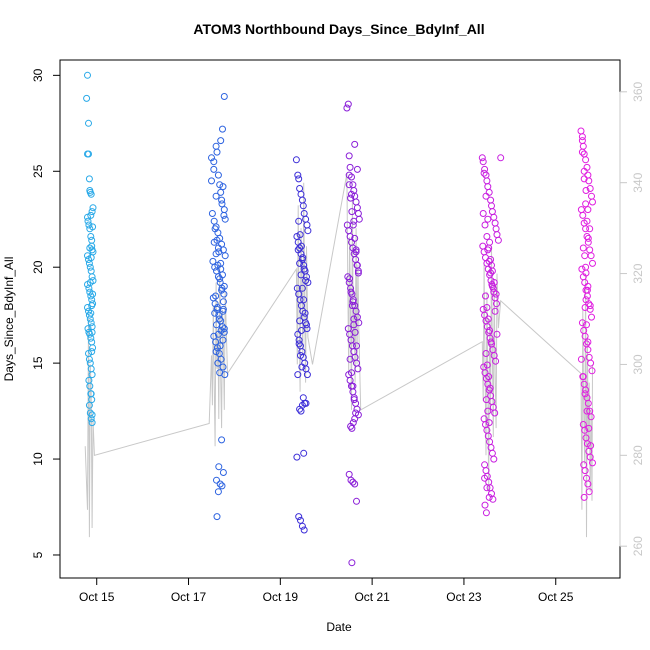  What do you see at coordinates (638, 455) in the screenshot?
I see `right-y-tick-label: 280` at bounding box center [638, 455].